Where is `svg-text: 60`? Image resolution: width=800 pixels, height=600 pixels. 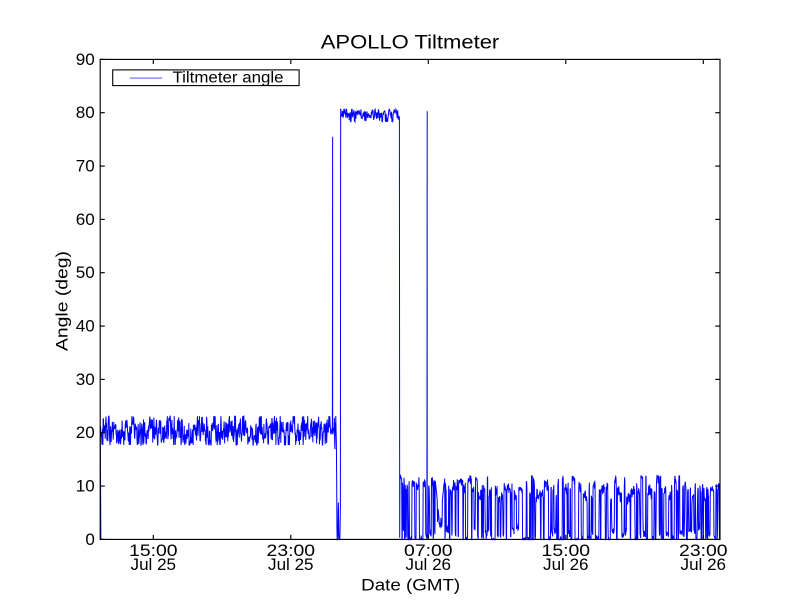 svg-text: 60 is located at coordinates (85, 219).